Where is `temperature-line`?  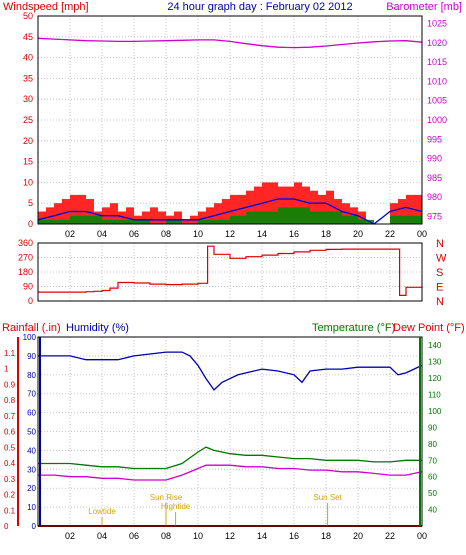 temperature-line is located at coordinates (230, 458).